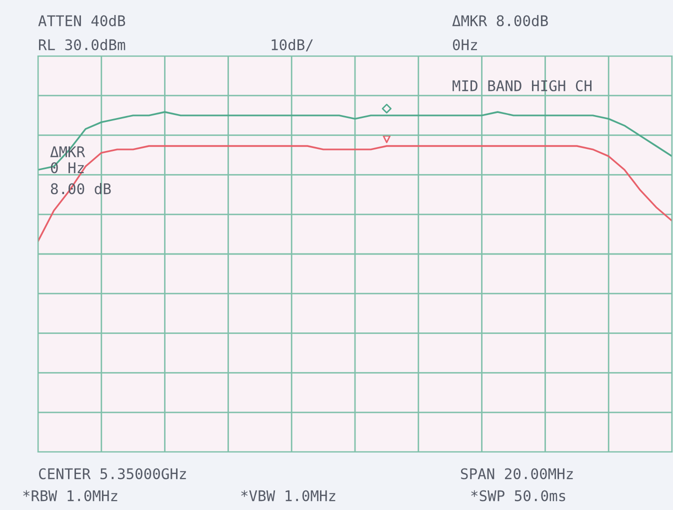 The width and height of the screenshot is (673, 510). I want to click on text: RL 30.0dBm, so click(82, 44).